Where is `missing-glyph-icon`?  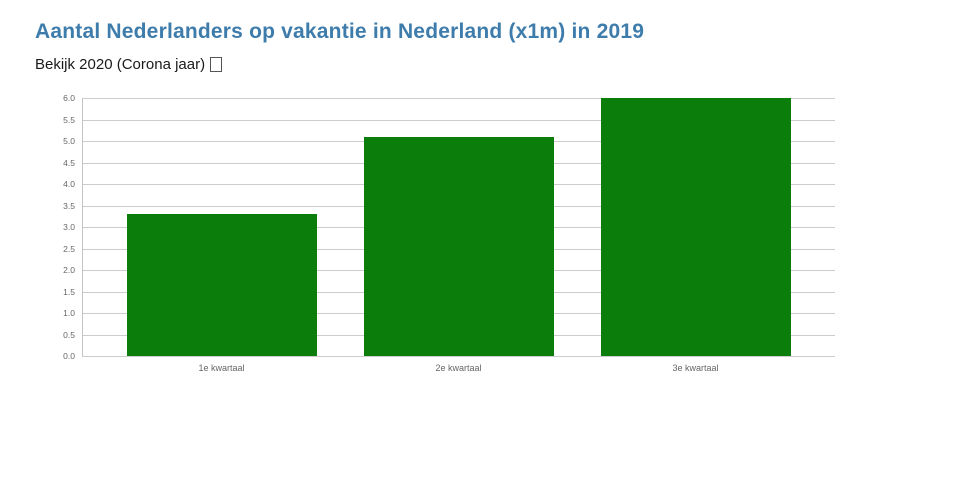
missing-glyph-icon is located at coordinates (216, 64).